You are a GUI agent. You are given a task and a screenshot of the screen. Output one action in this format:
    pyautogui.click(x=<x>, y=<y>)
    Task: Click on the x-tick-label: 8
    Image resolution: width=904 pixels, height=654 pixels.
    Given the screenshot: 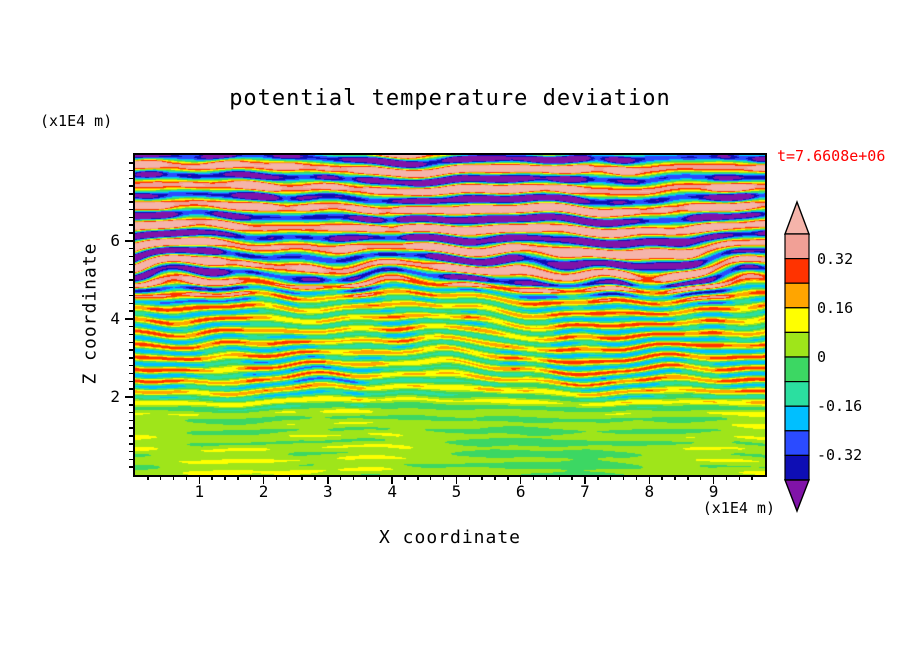 What is the action you would take?
    pyautogui.click(x=649, y=491)
    